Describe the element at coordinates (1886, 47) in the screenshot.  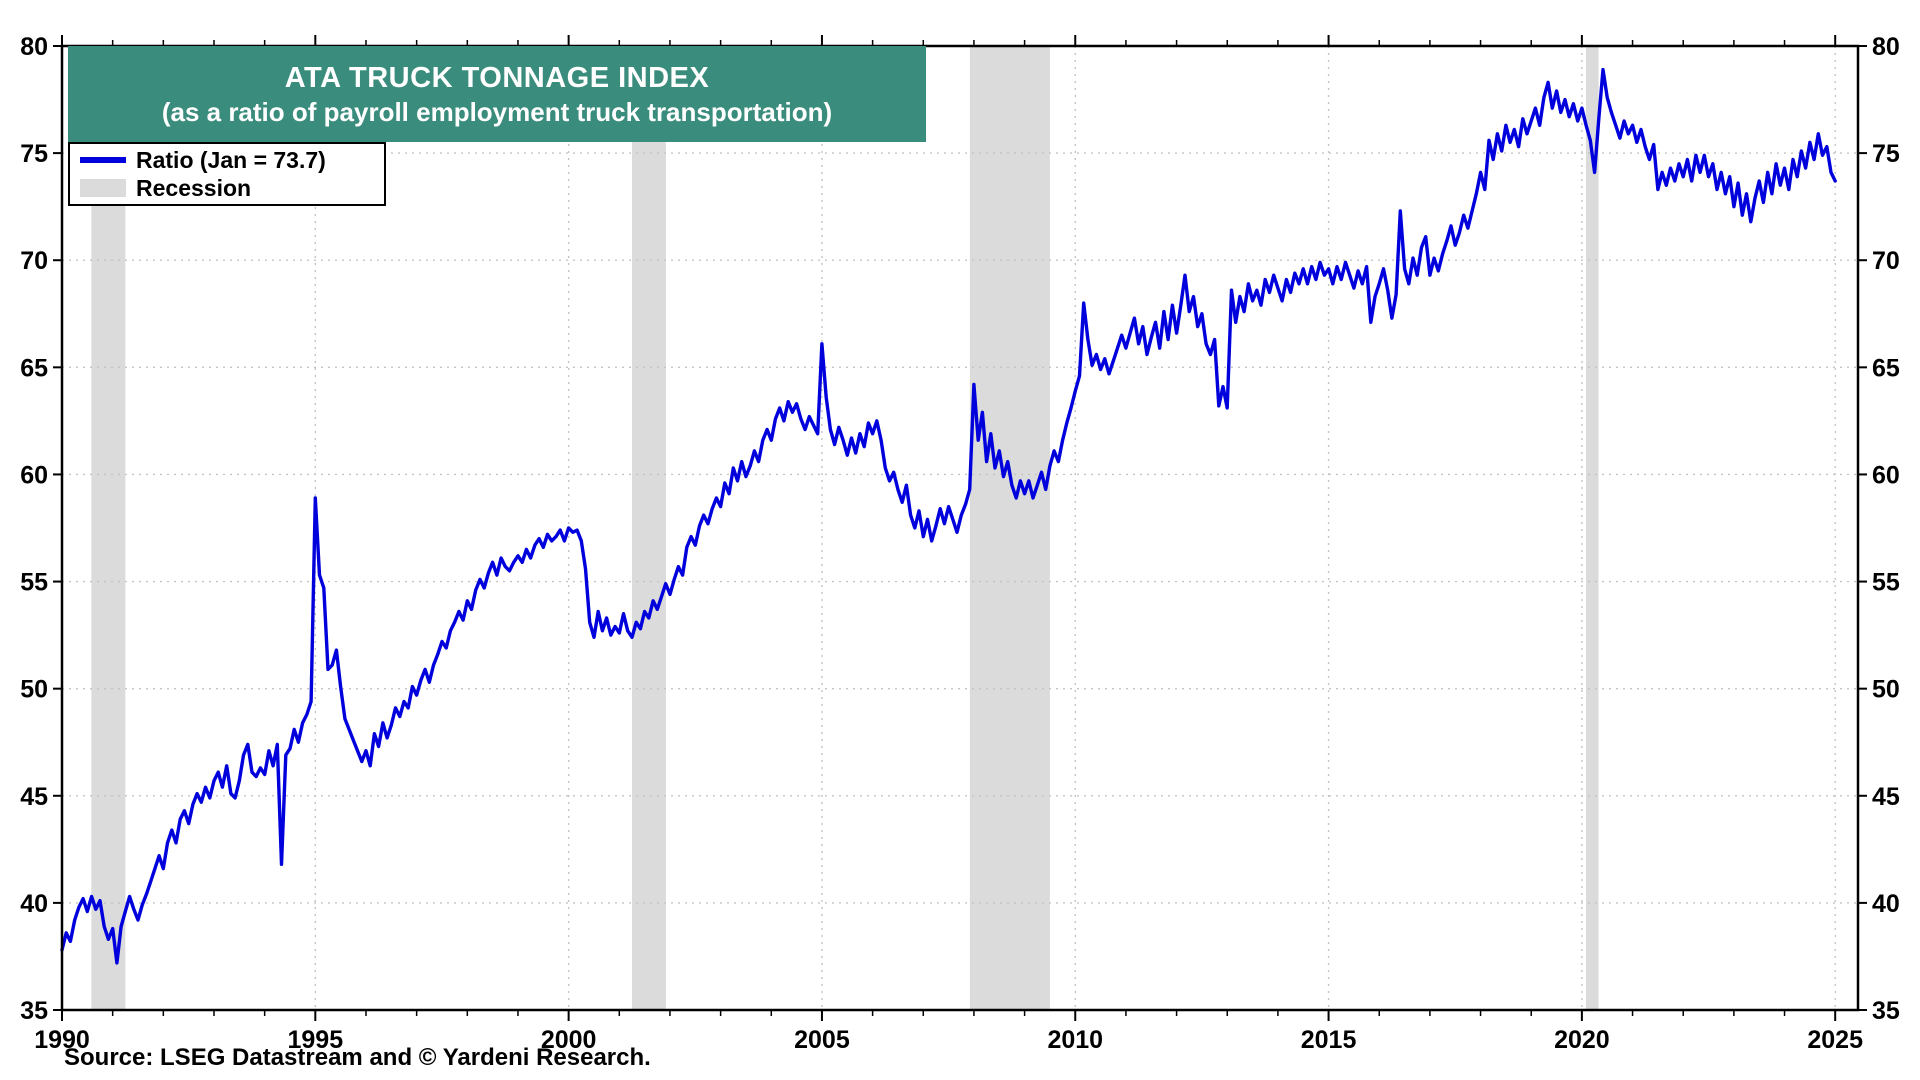
I see `y-axis-label-right: 80` at that location.